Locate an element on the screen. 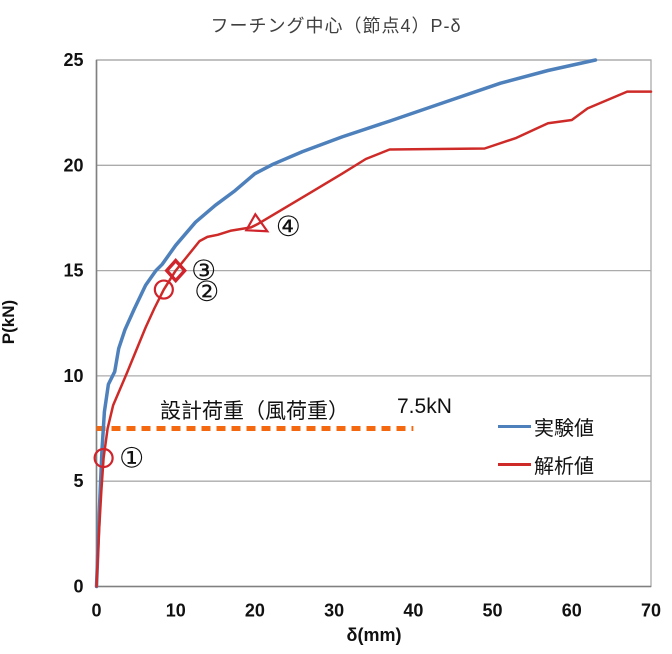 Image resolution: width=672 pixels, height=654 pixels. design-load-annotation: 設計荷重（風荷重） is located at coordinates (254, 411).